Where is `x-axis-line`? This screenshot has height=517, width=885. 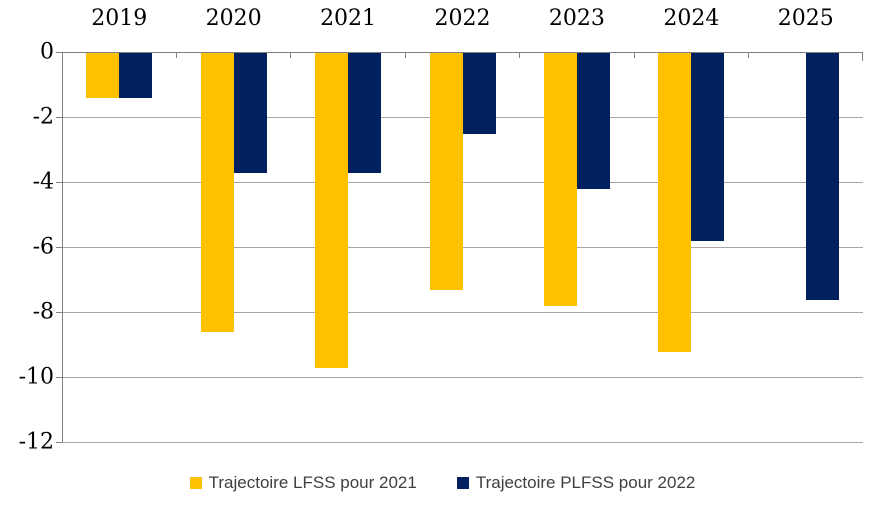
x-axis-line is located at coordinates (462, 52).